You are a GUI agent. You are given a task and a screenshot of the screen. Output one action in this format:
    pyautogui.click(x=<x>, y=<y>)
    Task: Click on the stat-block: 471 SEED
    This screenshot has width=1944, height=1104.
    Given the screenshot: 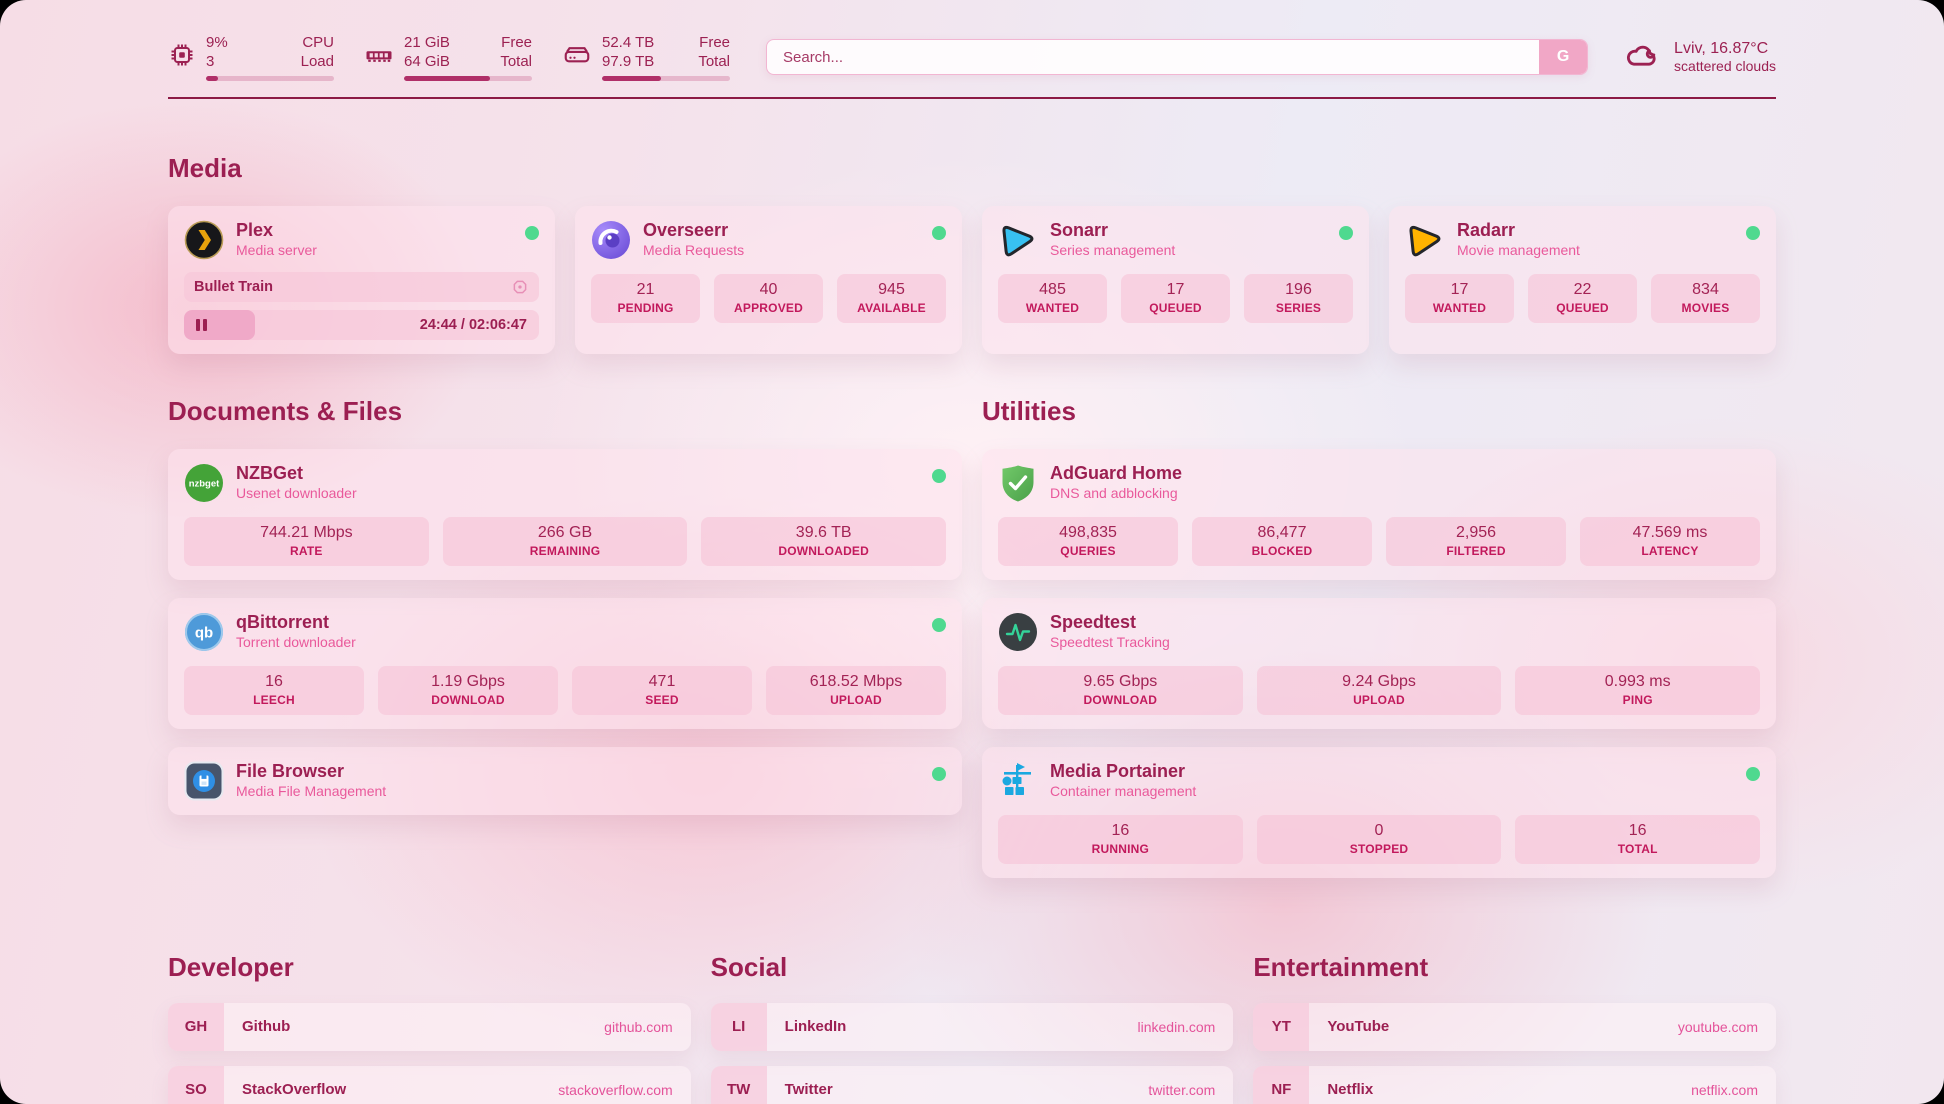 What is the action you would take?
    pyautogui.click(x=662, y=690)
    